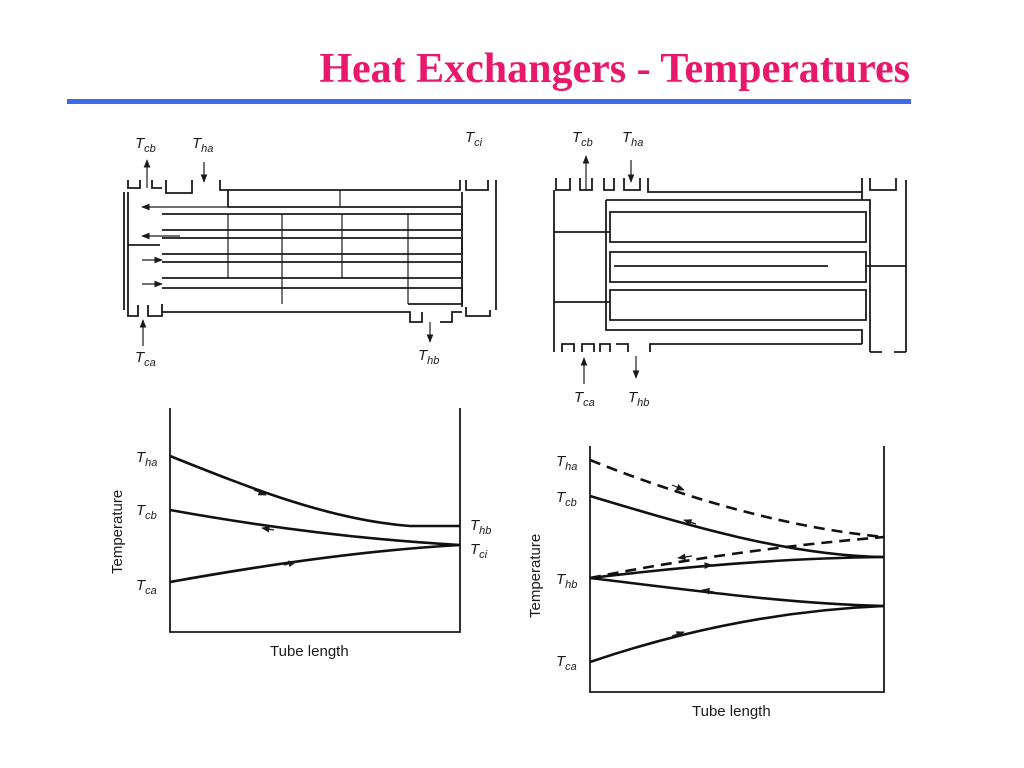 This screenshot has height=768, width=1024. I want to click on label-Tca-right: Tca, so click(584, 399).